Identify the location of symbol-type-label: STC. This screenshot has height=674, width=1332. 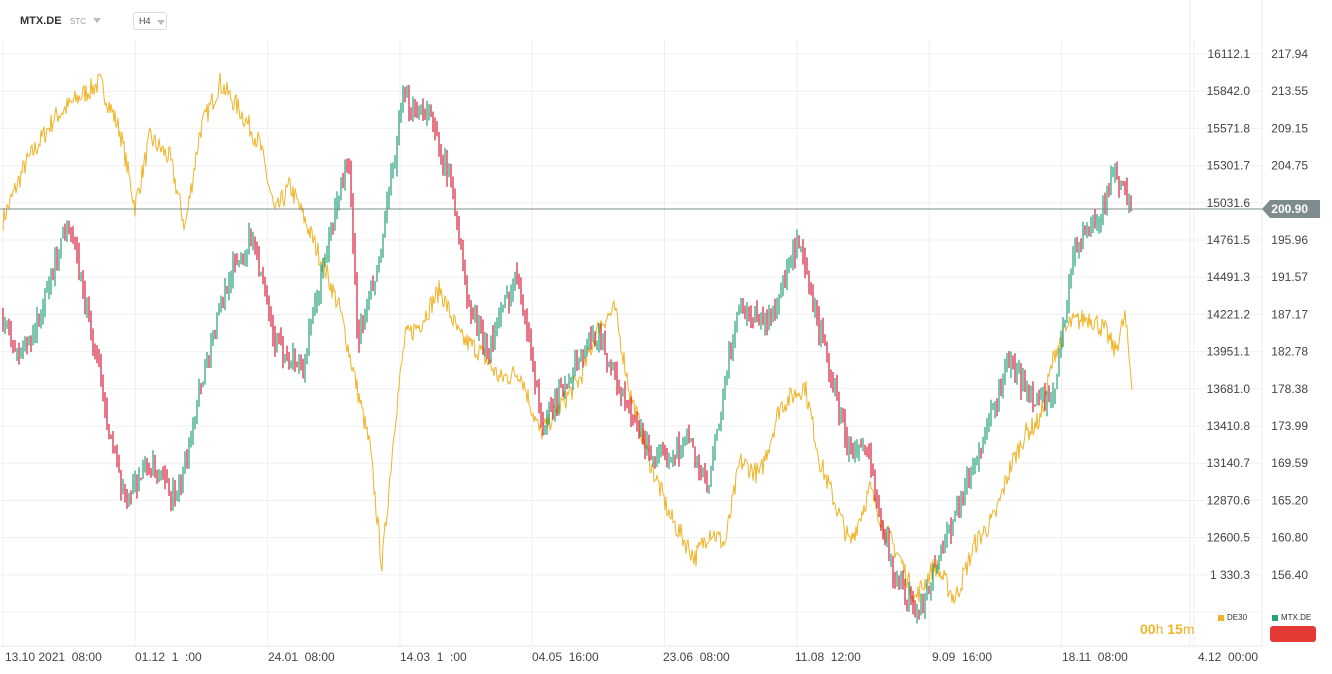
(78, 21).